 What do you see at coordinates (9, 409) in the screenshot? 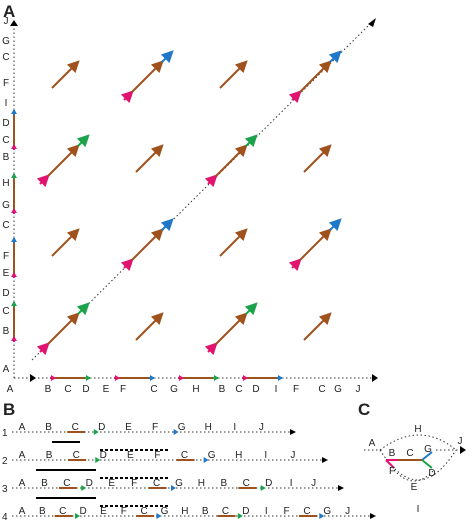
I see `panel-b-label: B` at bounding box center [9, 409].